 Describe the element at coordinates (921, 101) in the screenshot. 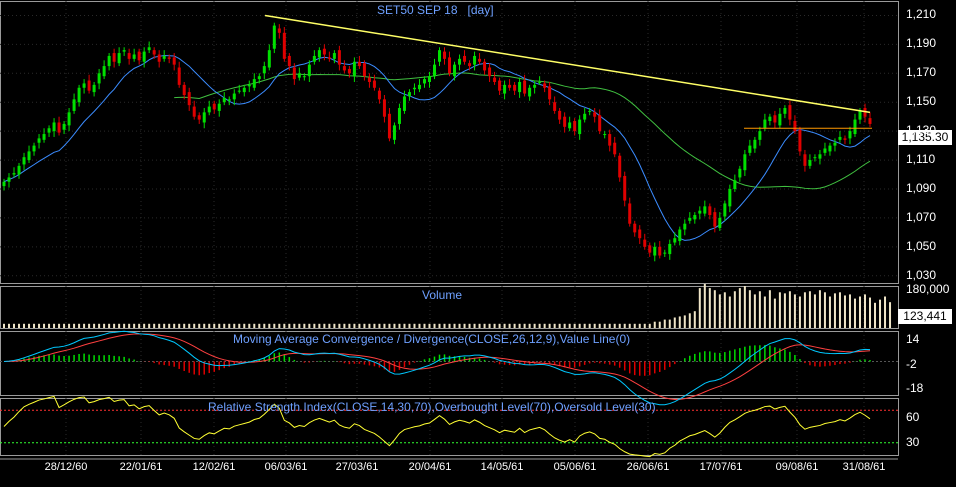

I see `price-y-tick: 1,150` at that location.